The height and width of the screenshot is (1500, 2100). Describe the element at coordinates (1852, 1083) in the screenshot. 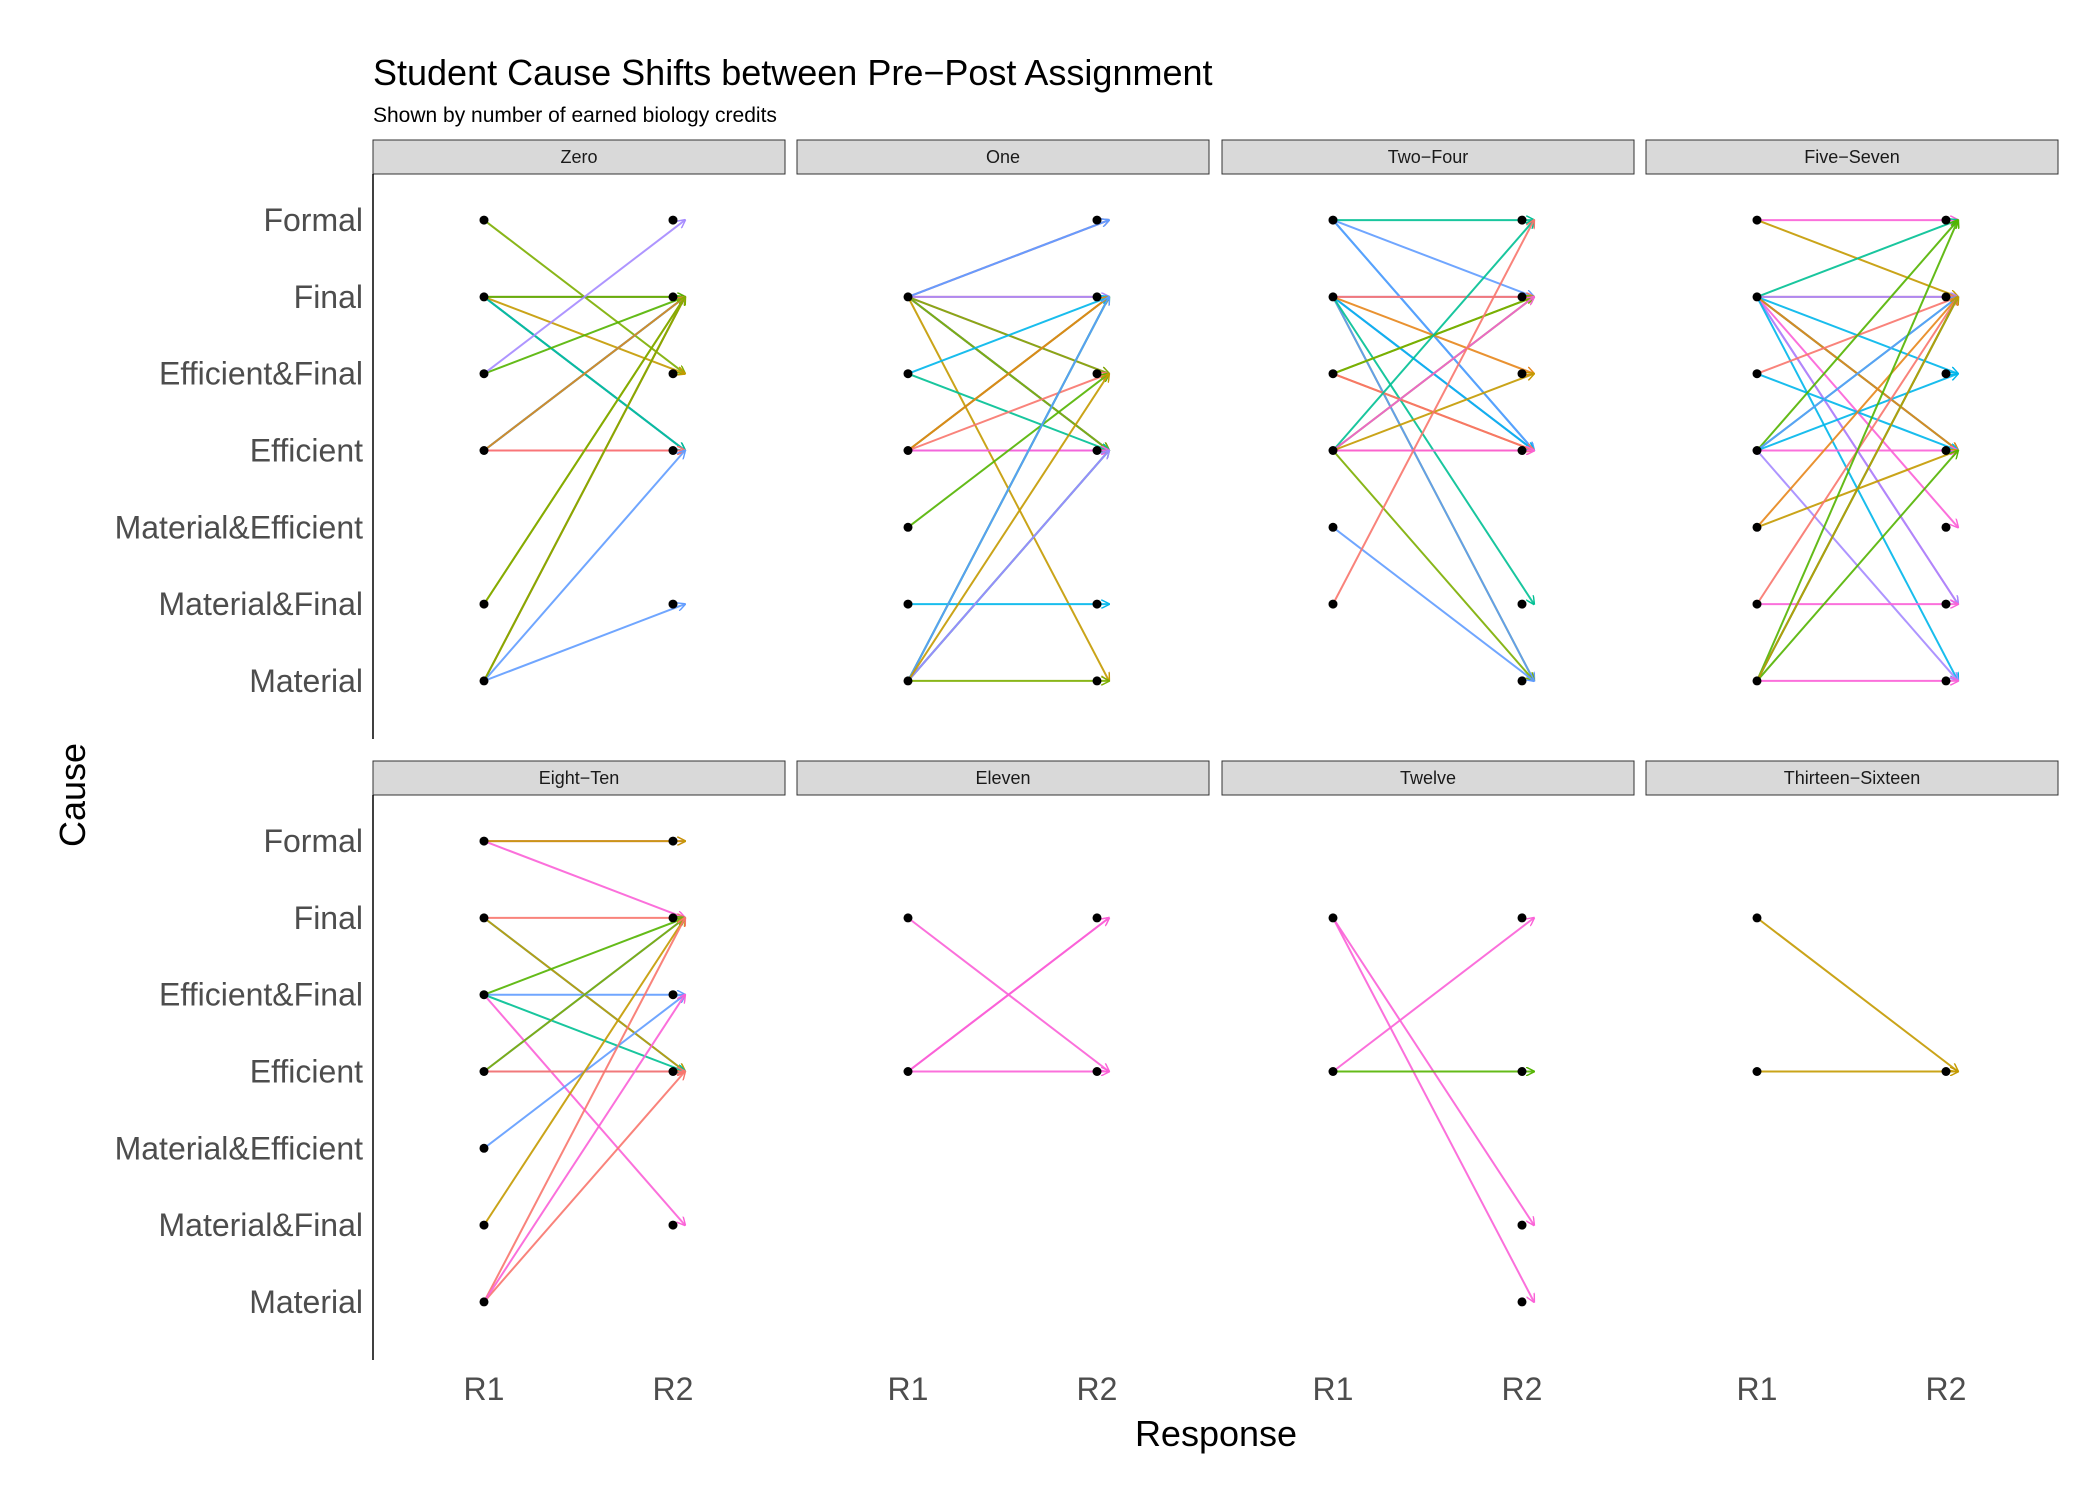

I see `facet-panel: Thirteen−Sixteen R1 R2` at that location.